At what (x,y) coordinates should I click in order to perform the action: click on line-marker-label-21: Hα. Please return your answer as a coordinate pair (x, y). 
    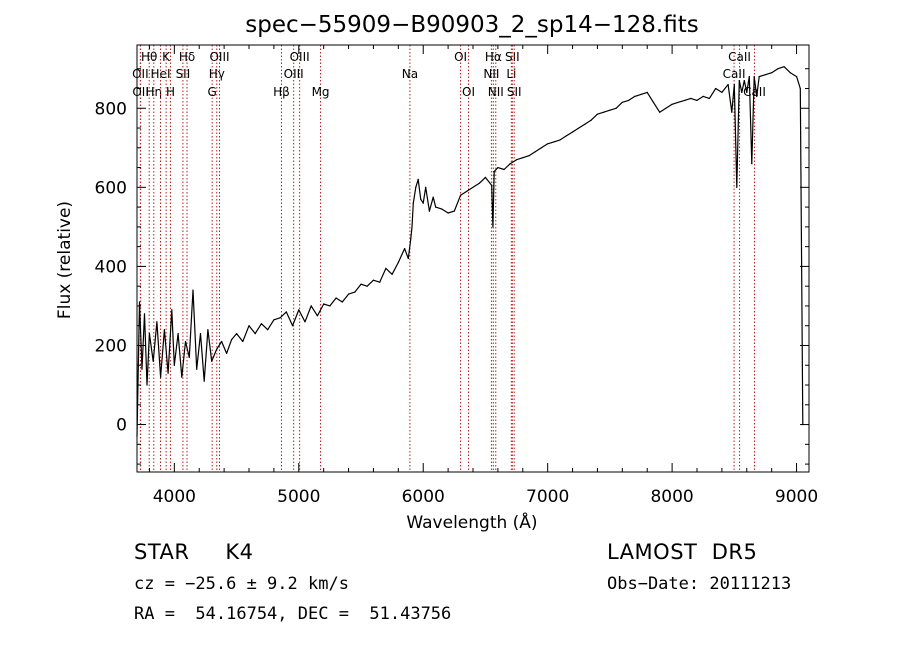
    Looking at the image, I should click on (493, 57).